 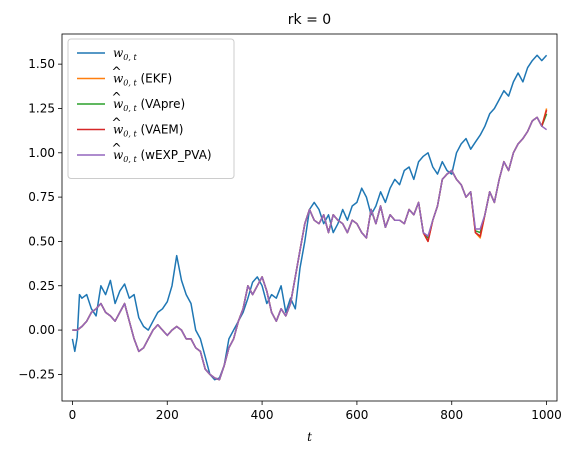 I want to click on legend-label: w0, t (wEXP_PVA), so click(x=162, y=156).